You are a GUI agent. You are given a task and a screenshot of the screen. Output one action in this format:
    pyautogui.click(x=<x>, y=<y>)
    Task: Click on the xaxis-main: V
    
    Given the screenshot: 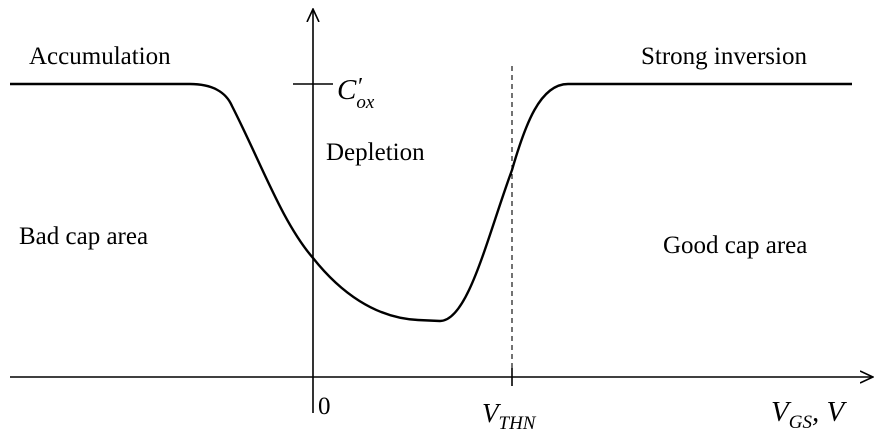 What is the action you would take?
    pyautogui.click(x=780, y=412)
    